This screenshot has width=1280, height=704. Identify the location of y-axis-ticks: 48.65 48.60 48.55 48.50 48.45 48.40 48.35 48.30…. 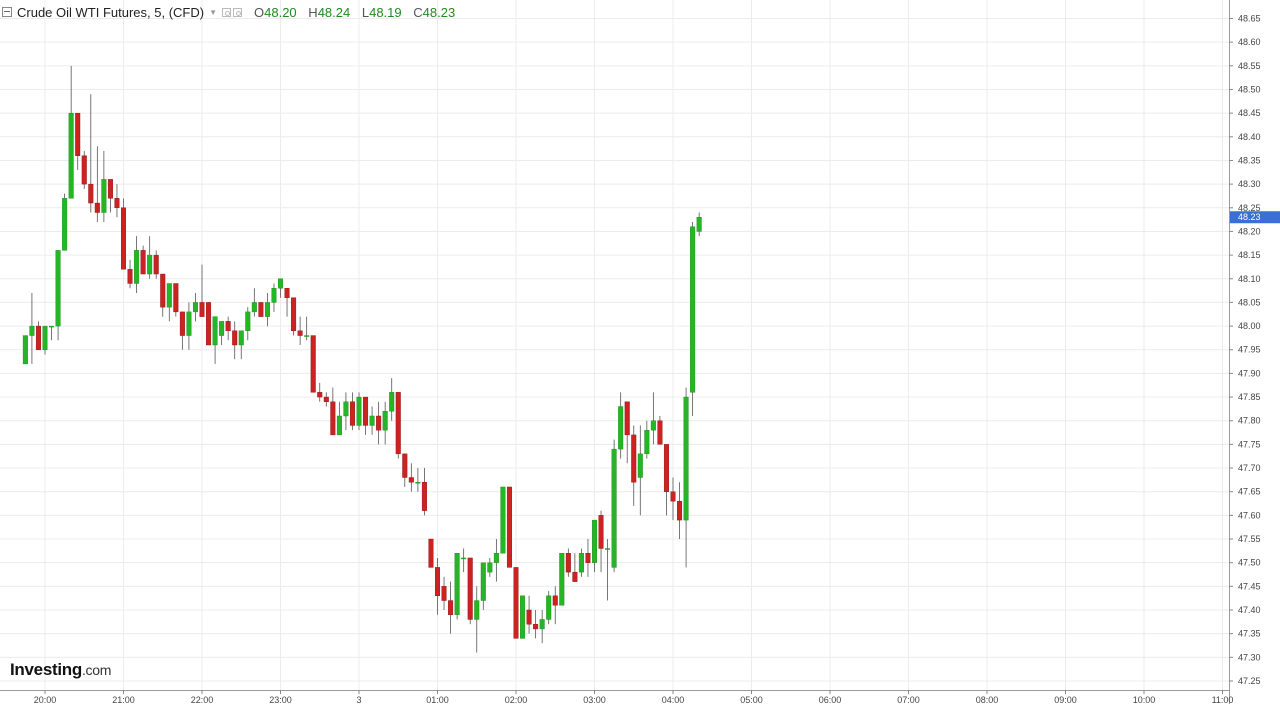
(1245, 350).